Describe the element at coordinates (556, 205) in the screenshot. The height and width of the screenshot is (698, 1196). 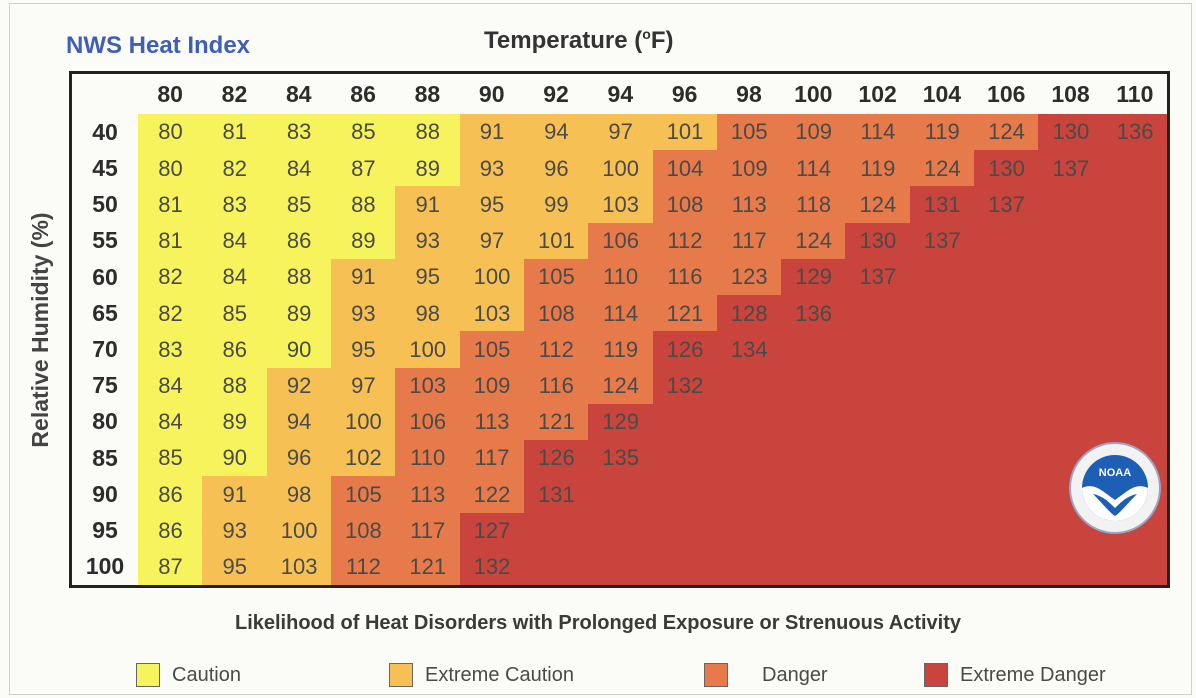
I see `heat-index-cell-50-92: 99` at that location.